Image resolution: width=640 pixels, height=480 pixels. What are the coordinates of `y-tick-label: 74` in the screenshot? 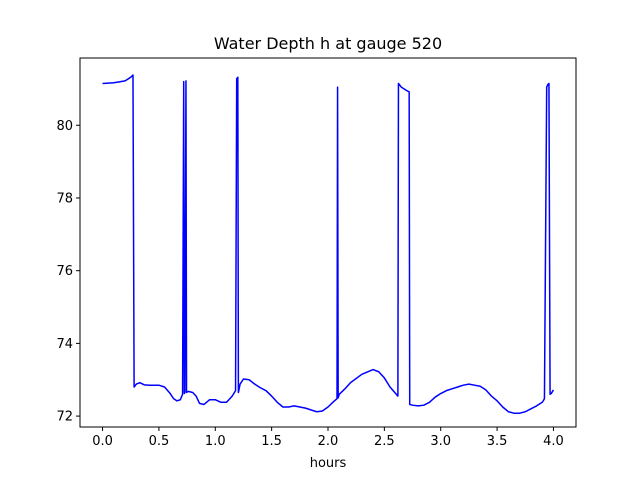 It's located at (64, 344).